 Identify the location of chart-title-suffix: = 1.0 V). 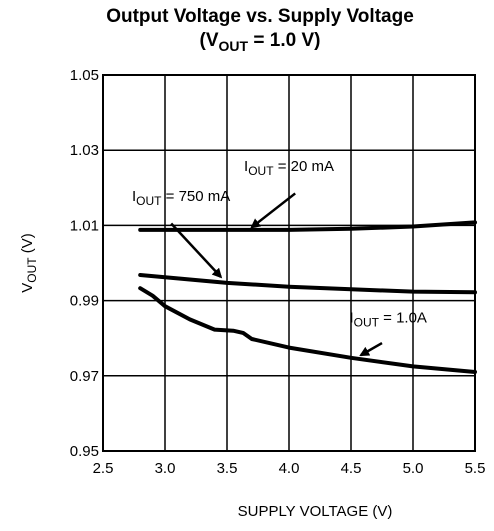
(284, 40).